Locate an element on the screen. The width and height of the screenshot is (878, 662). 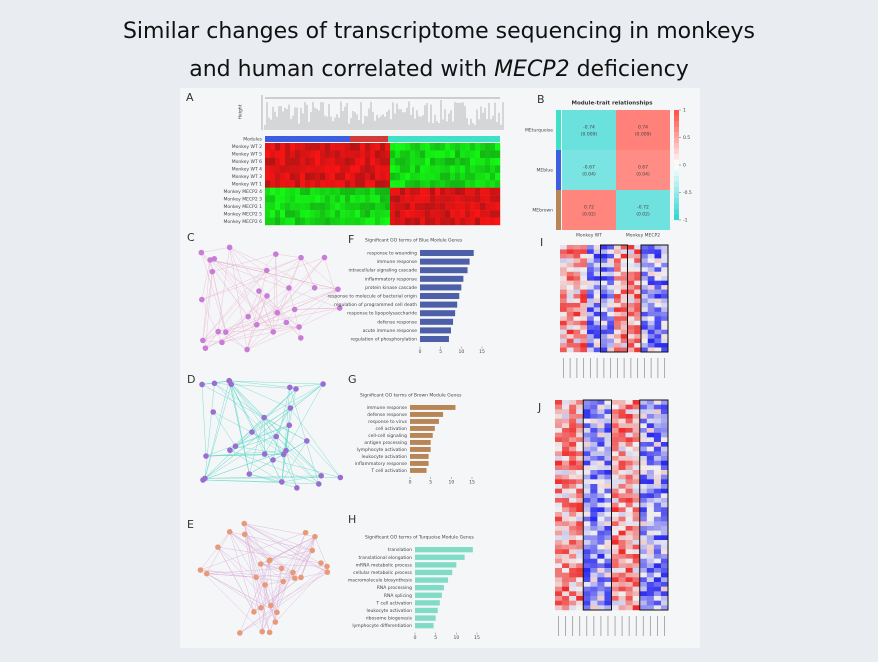
go-bar is located at coordinates (436, 565).